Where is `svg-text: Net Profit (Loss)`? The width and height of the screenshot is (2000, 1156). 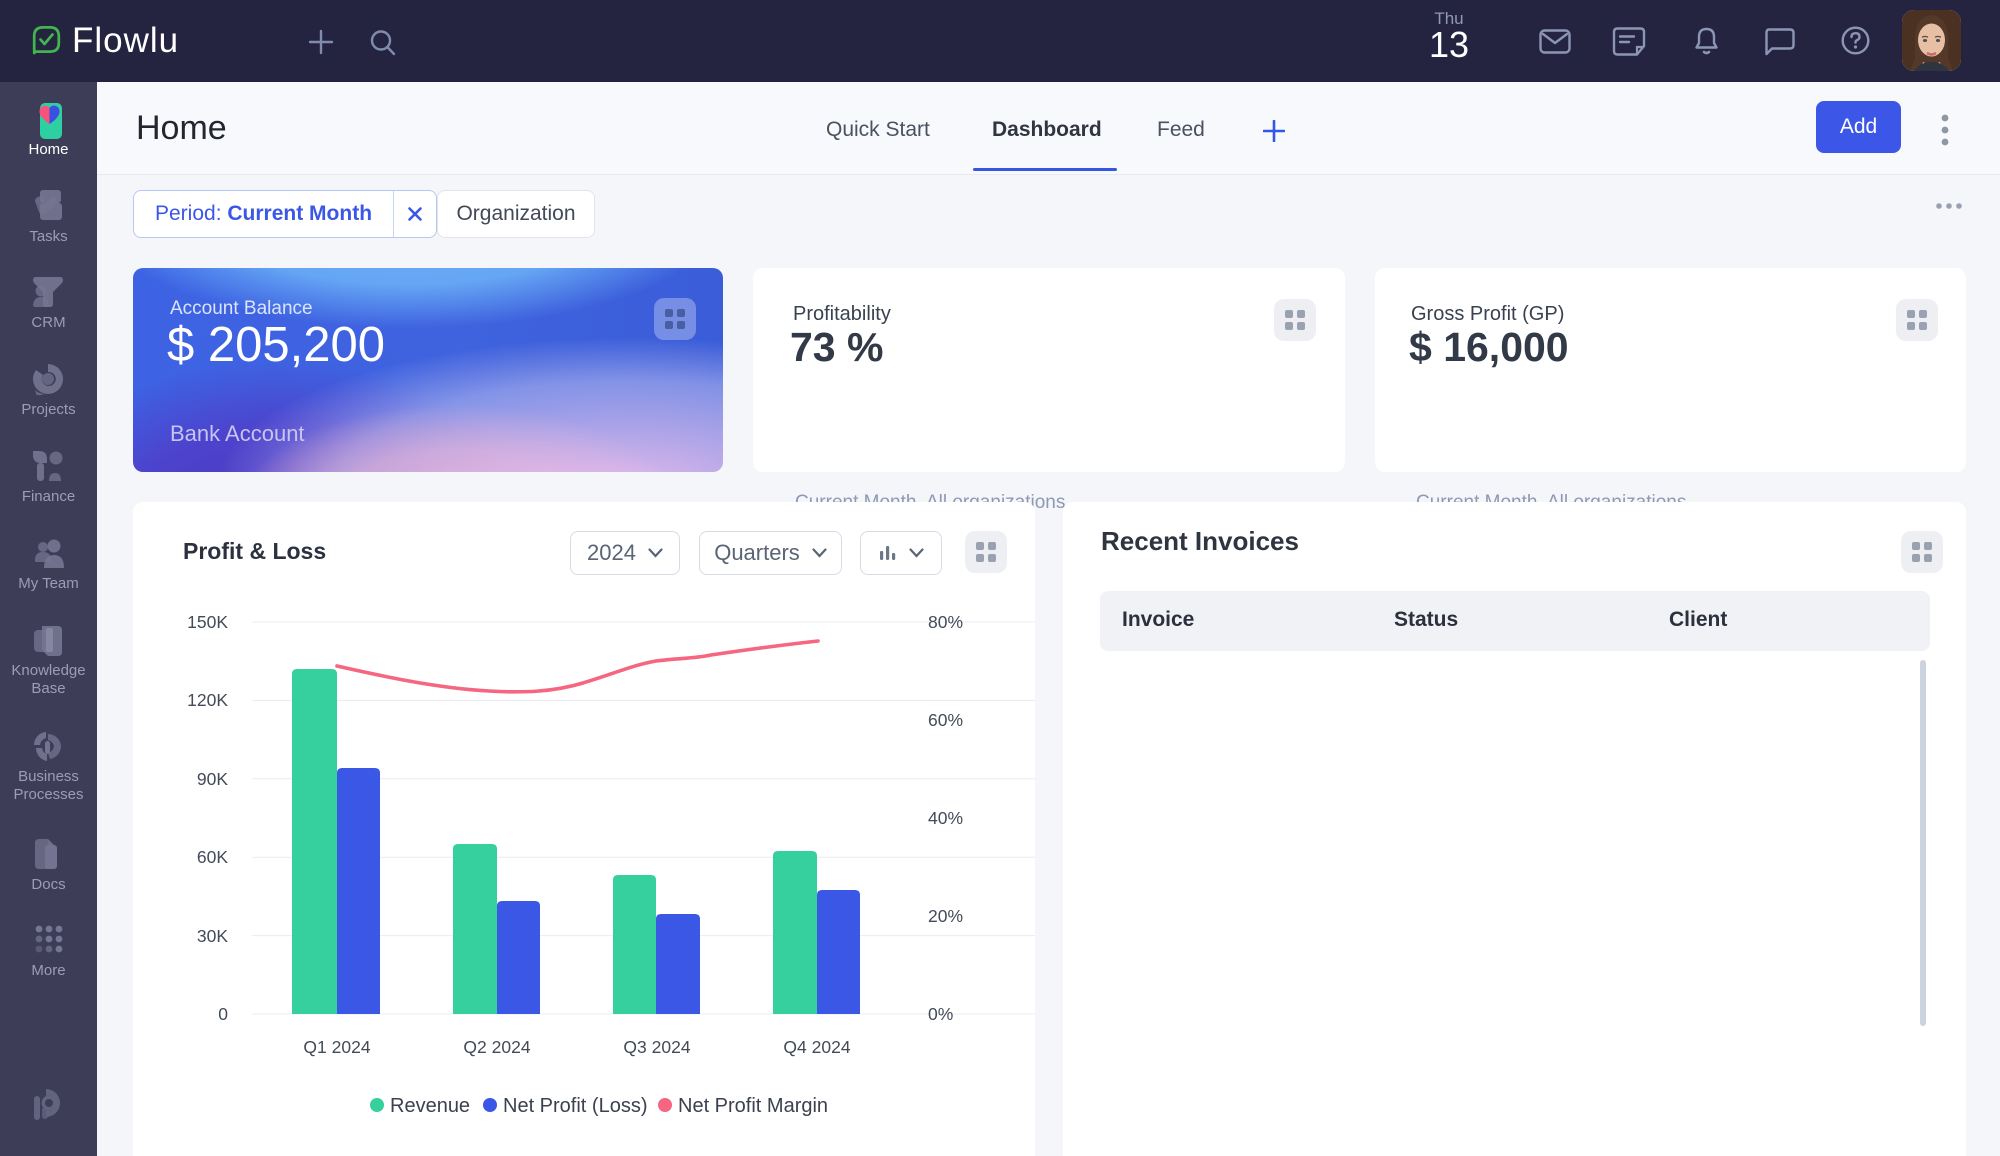 svg-text: Net Profit (Loss) is located at coordinates (575, 1106).